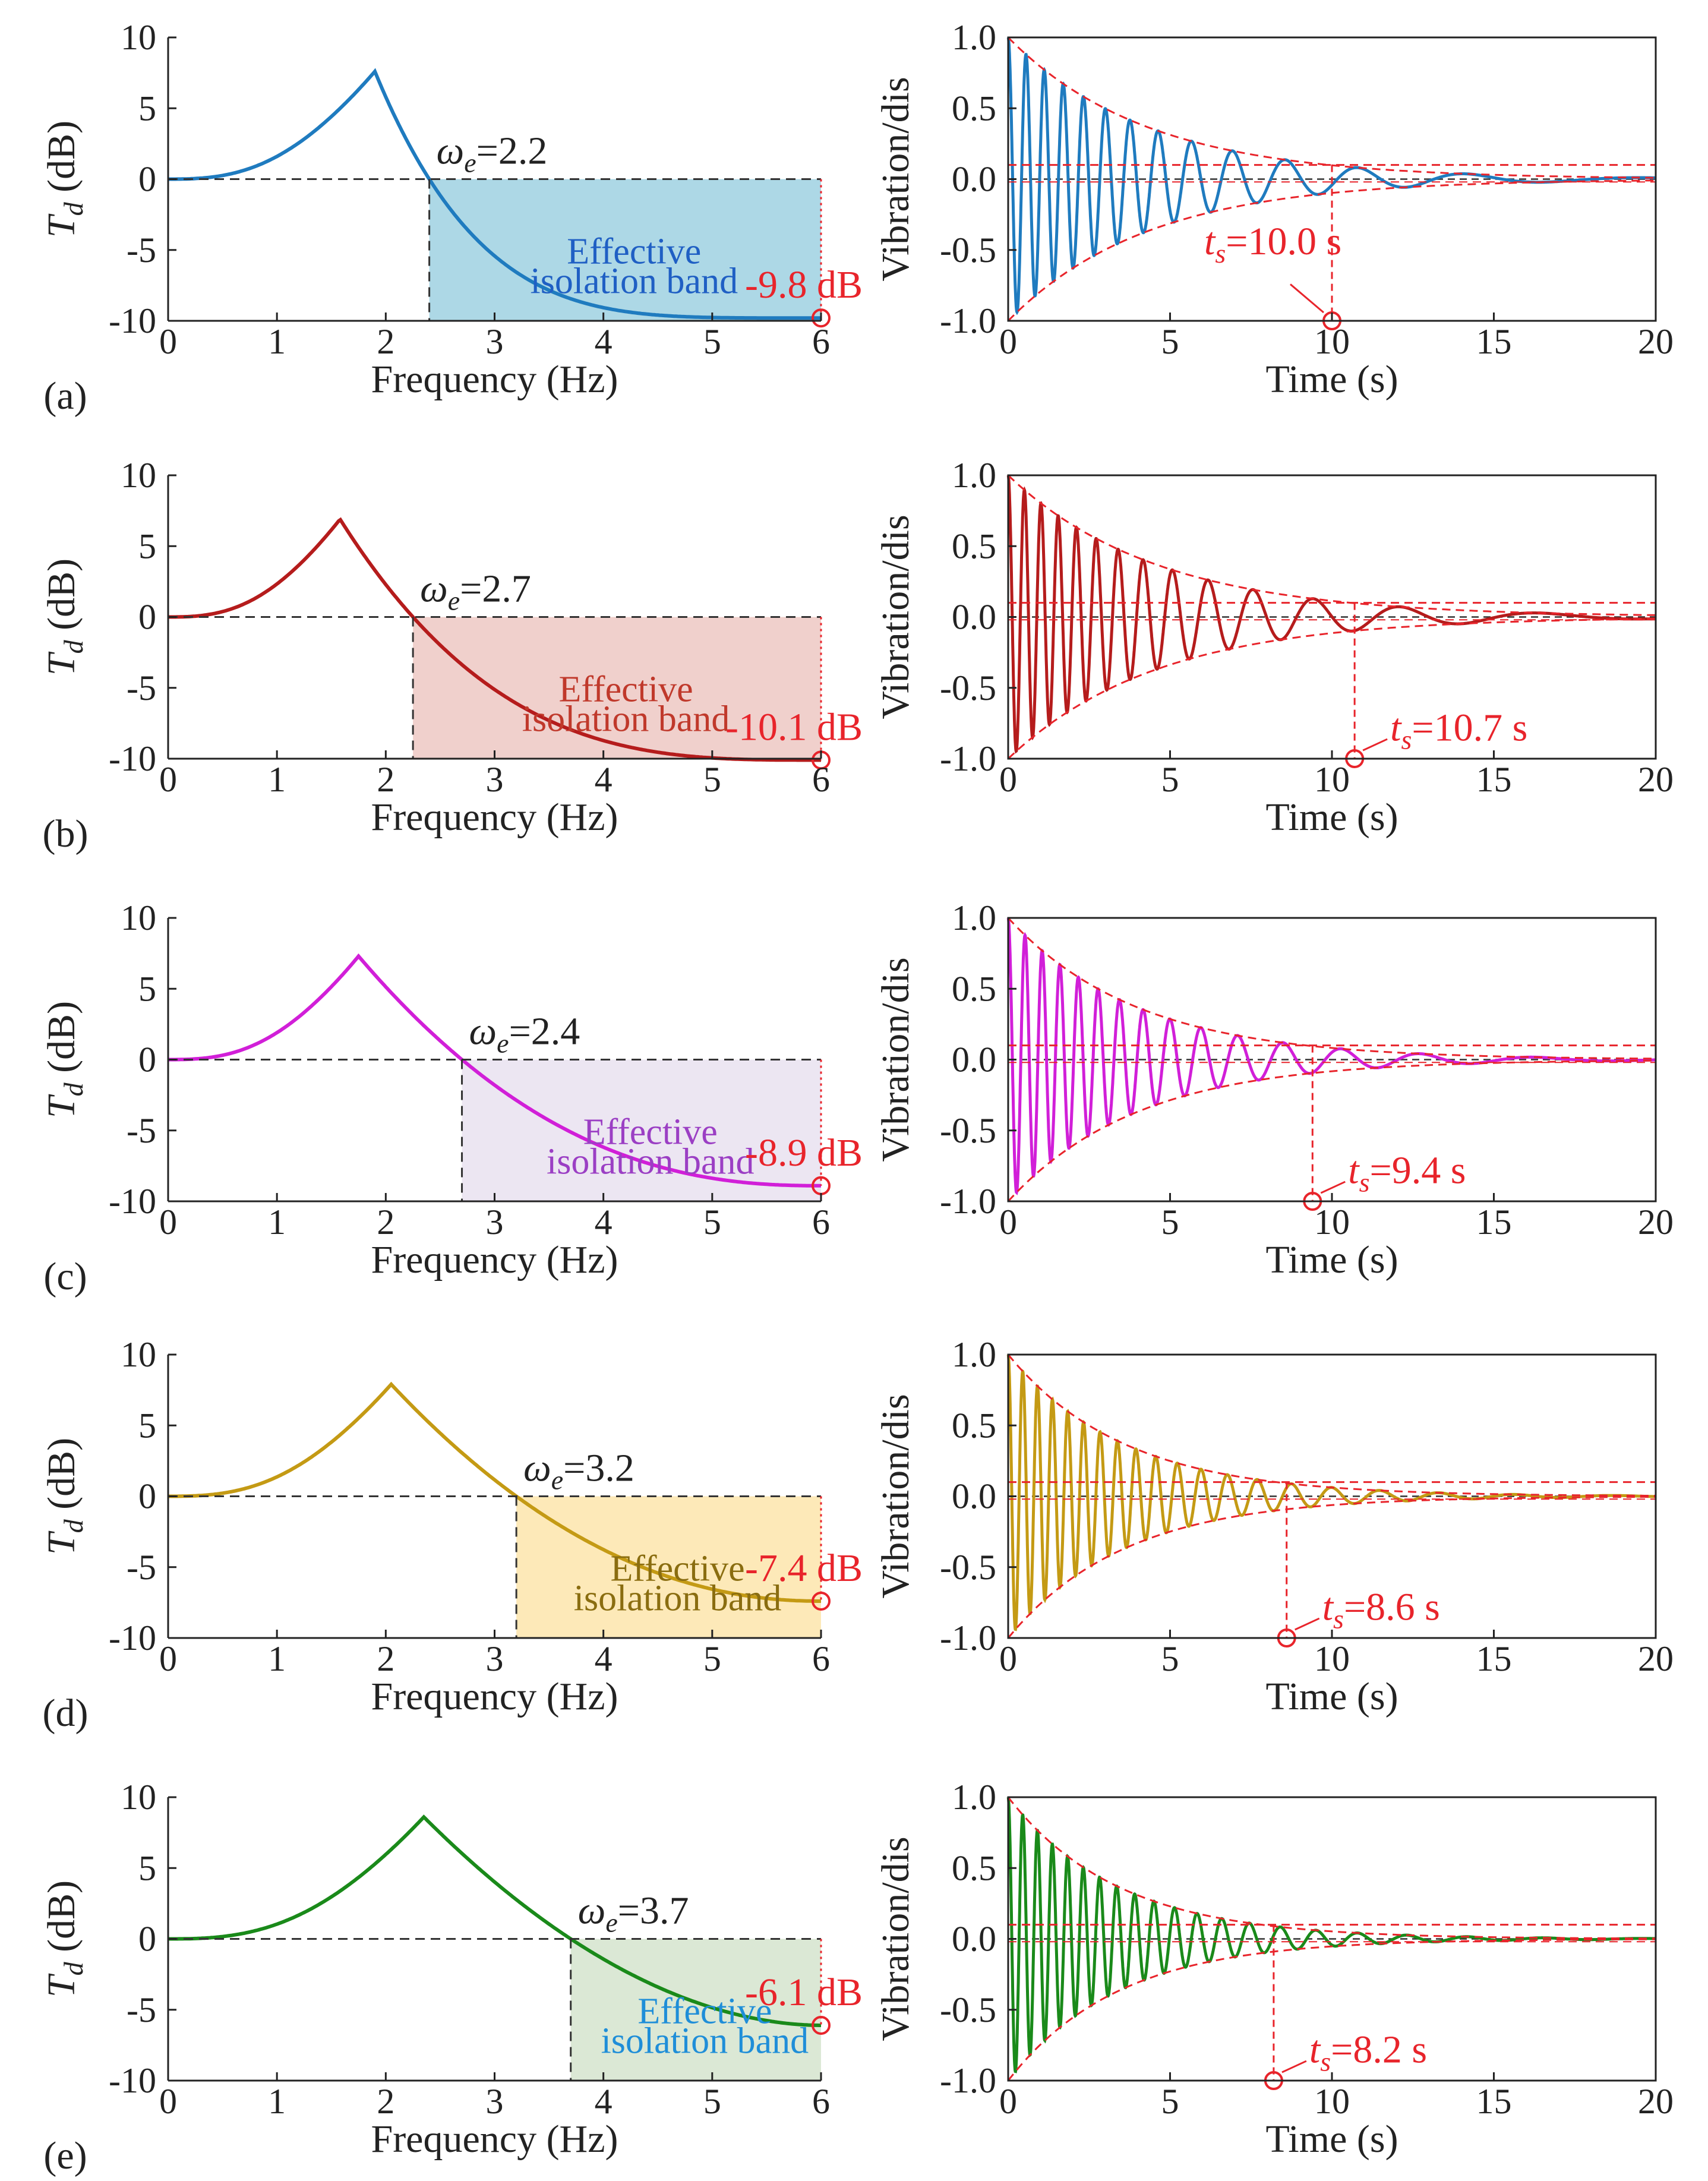 The image size is (1708, 2181). I want to click on ts-value: =10.7 s, so click(1470, 728).